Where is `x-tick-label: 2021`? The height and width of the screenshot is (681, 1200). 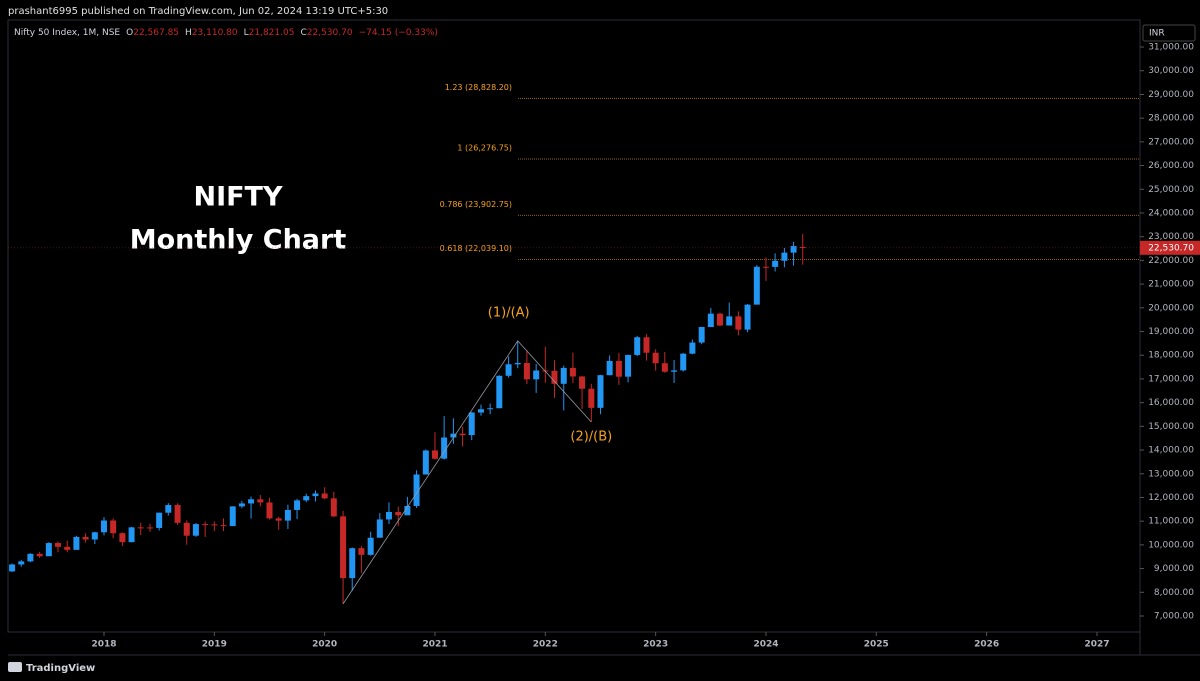 x-tick-label: 2021 is located at coordinates (434, 645).